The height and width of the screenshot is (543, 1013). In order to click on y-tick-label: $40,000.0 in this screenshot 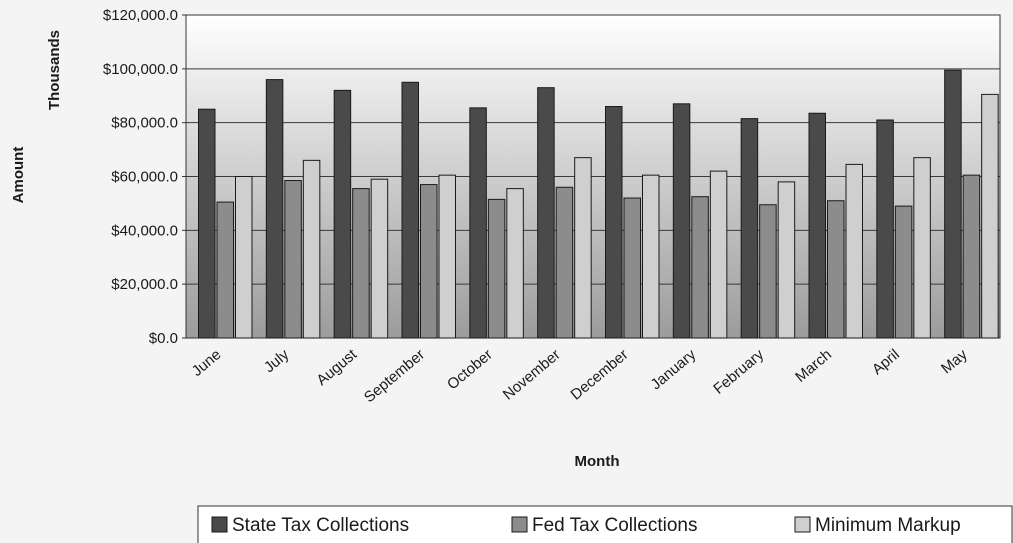, I will do `click(144, 230)`.